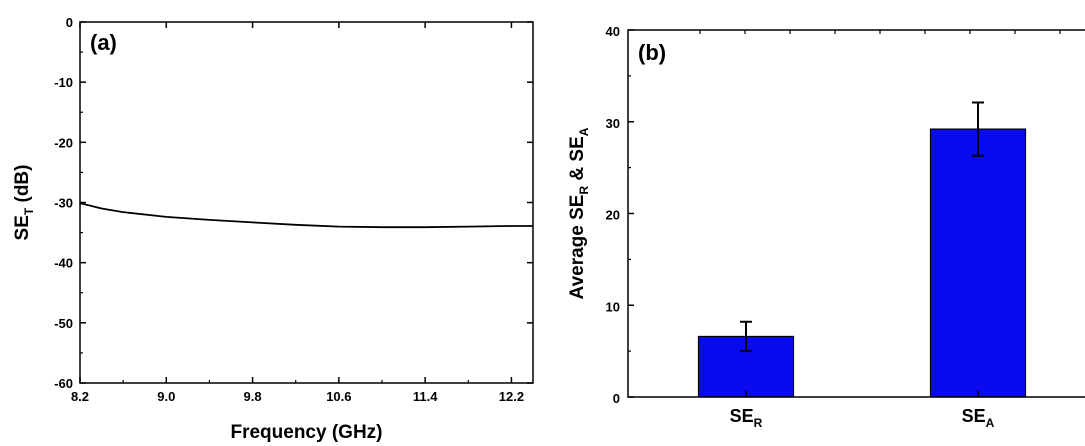 The image size is (1085, 446). I want to click on panel-a-y-title-sub: T, so click(29, 211).